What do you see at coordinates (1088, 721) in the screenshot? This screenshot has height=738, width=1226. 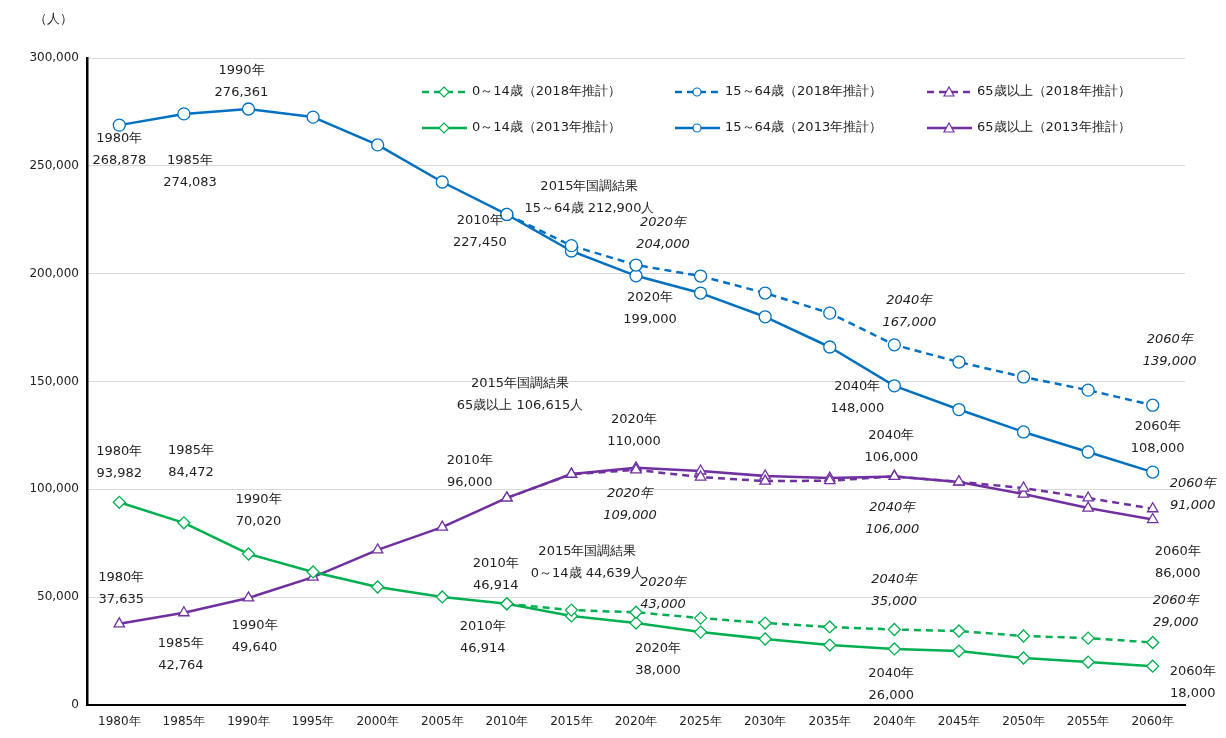 I see `x-tick-label: 2055年` at bounding box center [1088, 721].